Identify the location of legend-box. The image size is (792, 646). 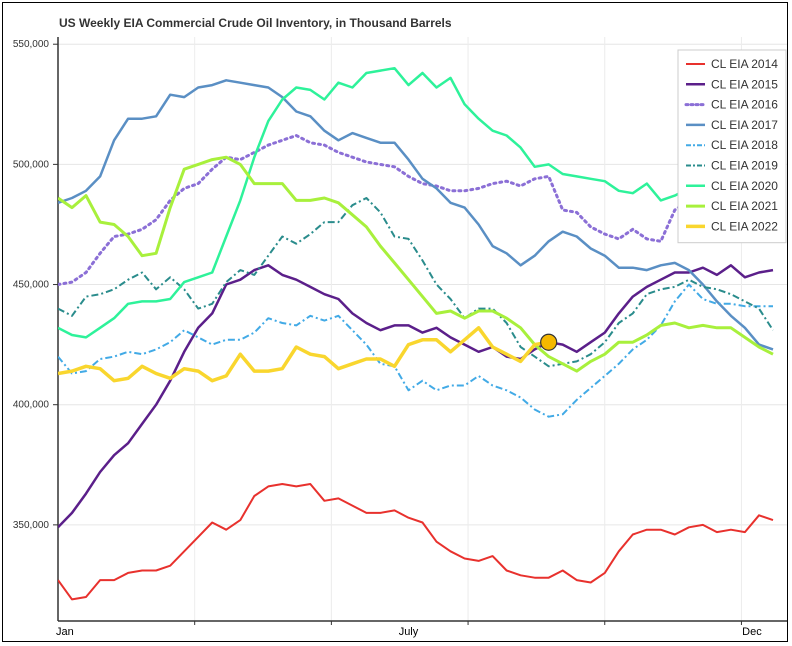
(732, 146).